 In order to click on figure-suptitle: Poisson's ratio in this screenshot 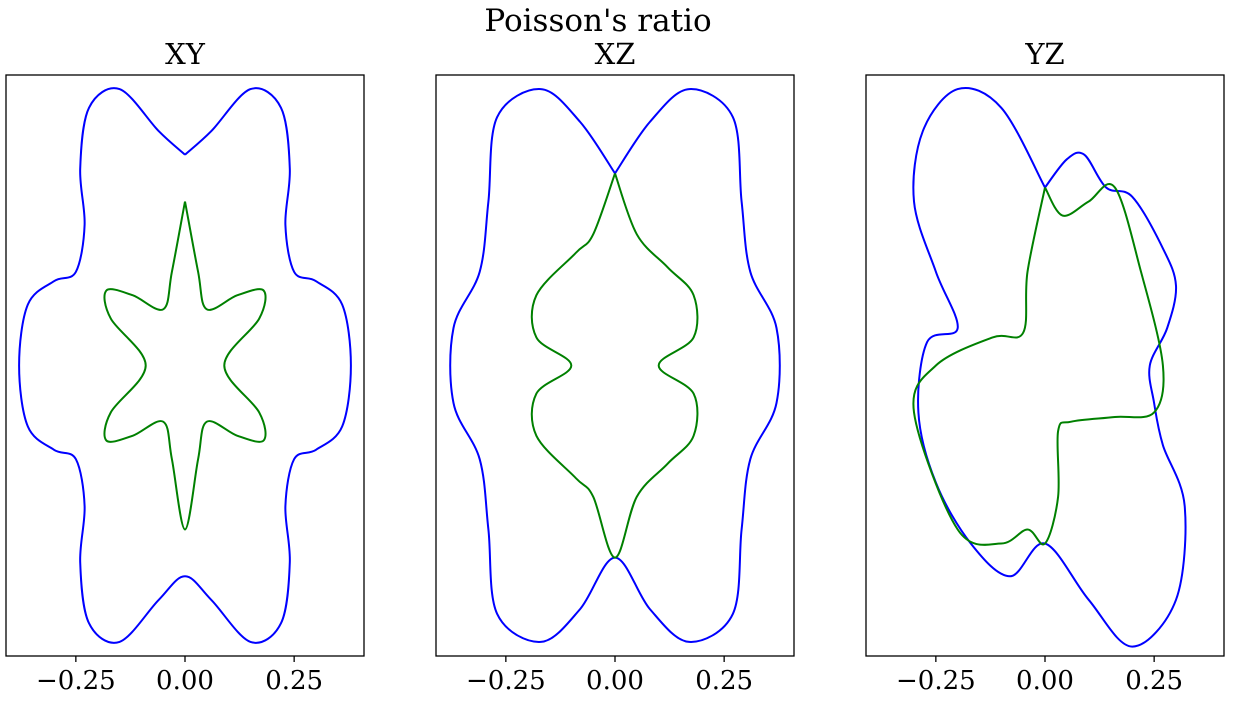, I will do `click(597, 21)`.